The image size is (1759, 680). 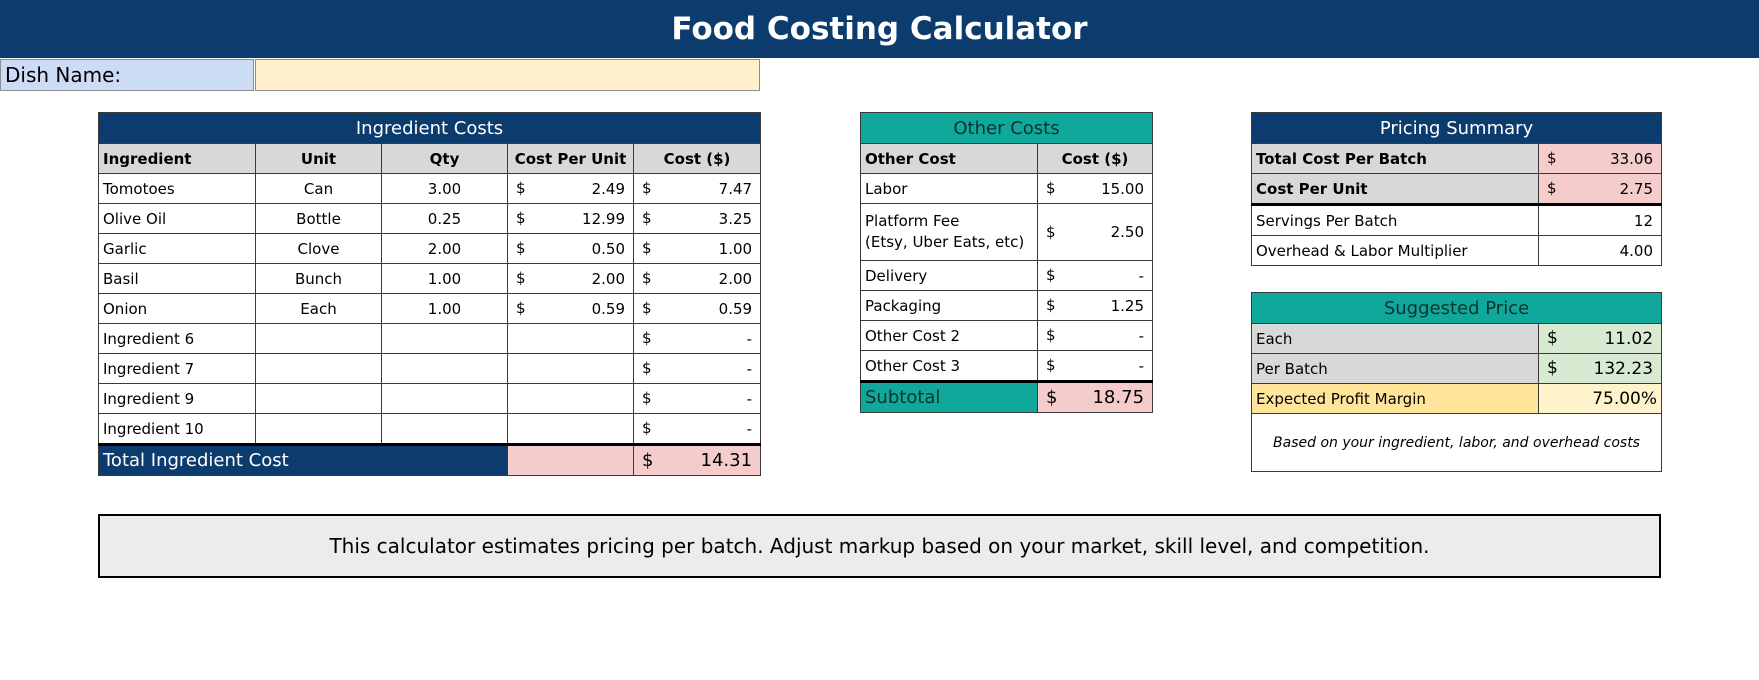 I want to click on total-cost-per-batch-label: Total Cost Per Batch, so click(x=1395, y=158).